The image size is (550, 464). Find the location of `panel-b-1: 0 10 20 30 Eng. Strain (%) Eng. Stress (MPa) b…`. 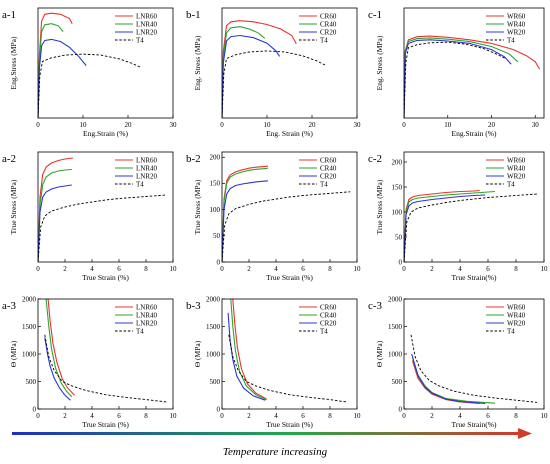

panel-b-1: 0 10 20 30 Eng. Strain (%) Eng. Stress (MPa) b… is located at coordinates (273, 72).